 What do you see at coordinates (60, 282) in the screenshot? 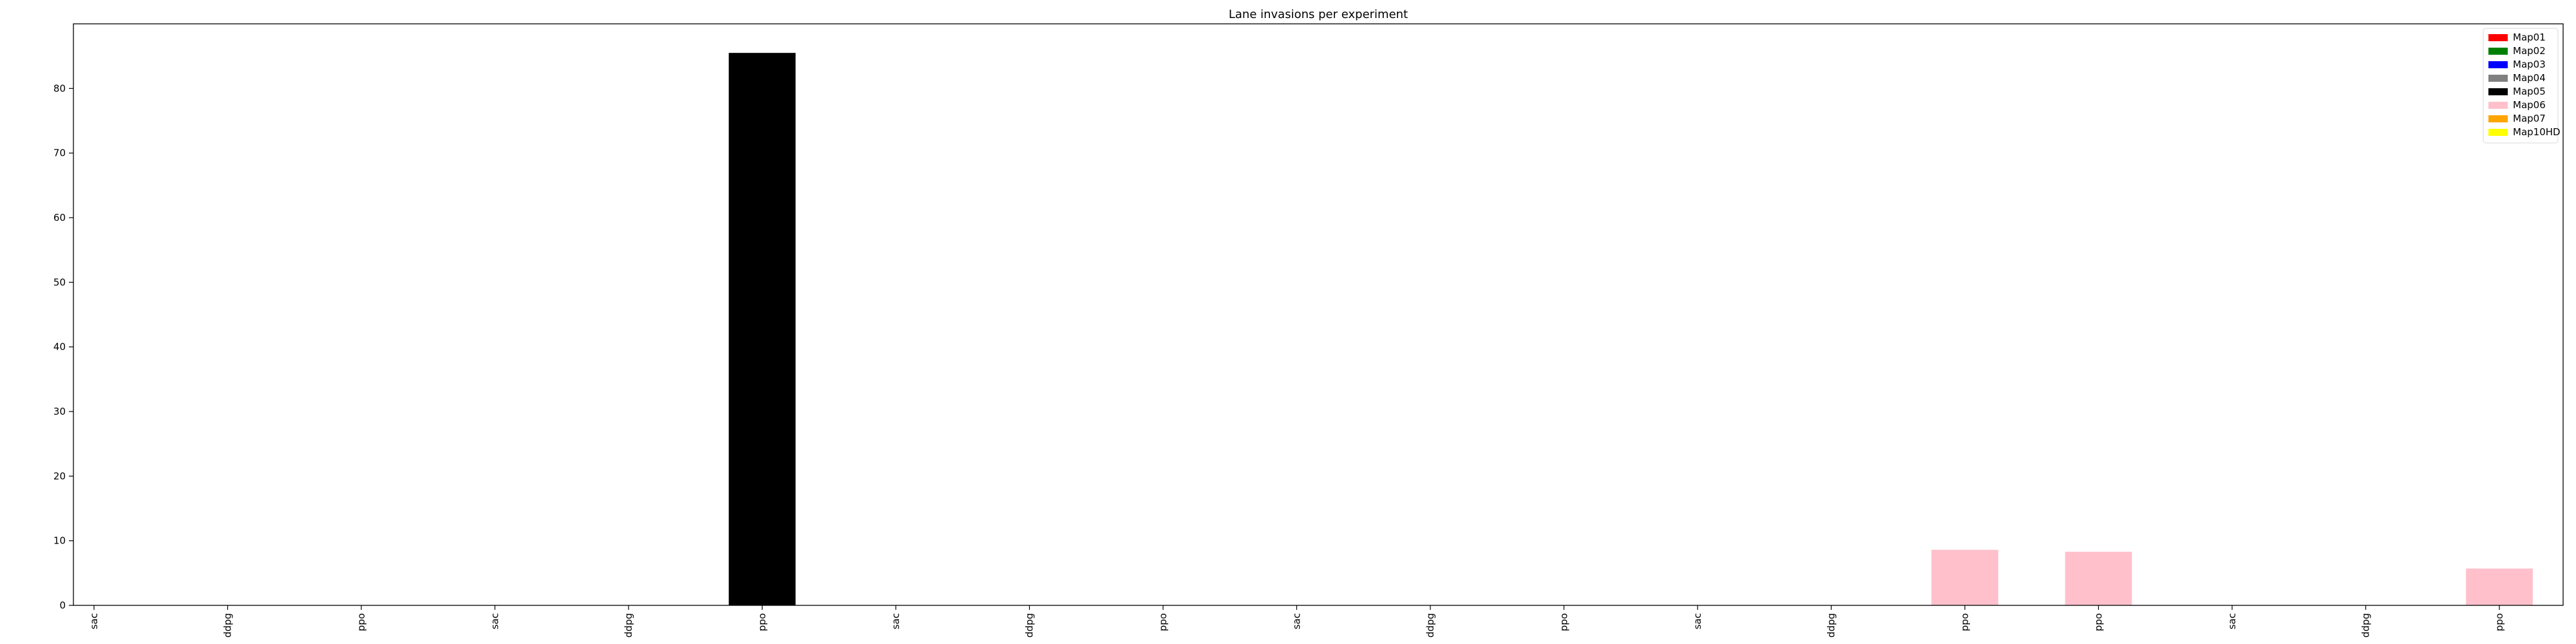
I see `y-tick-label: 50` at bounding box center [60, 282].